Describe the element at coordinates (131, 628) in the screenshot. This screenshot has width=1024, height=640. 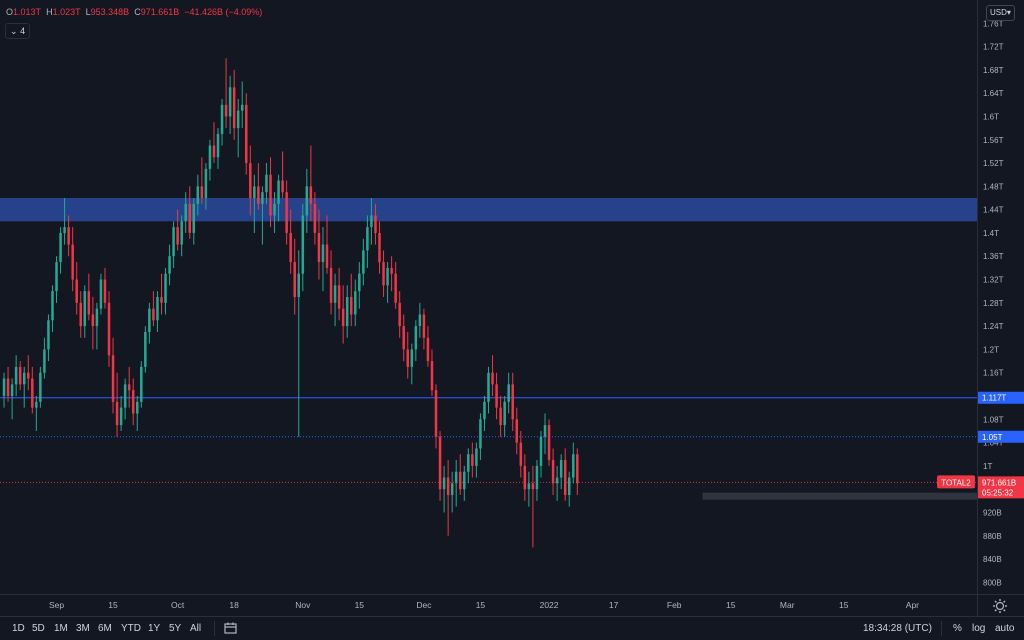
I see `timeframe-ytd-button: YTD` at that location.